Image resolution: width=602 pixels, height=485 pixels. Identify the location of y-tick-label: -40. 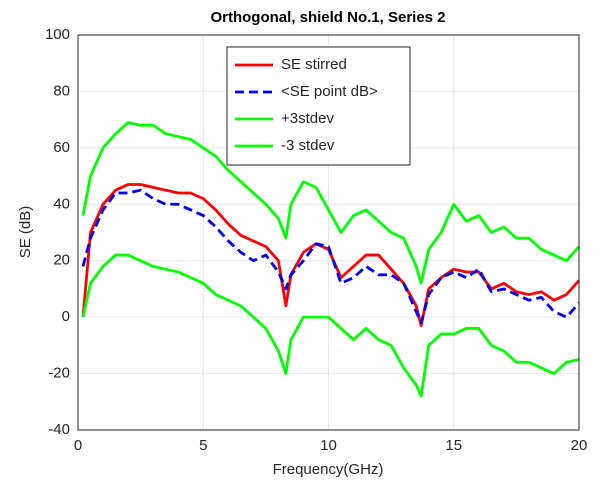
(59, 429).